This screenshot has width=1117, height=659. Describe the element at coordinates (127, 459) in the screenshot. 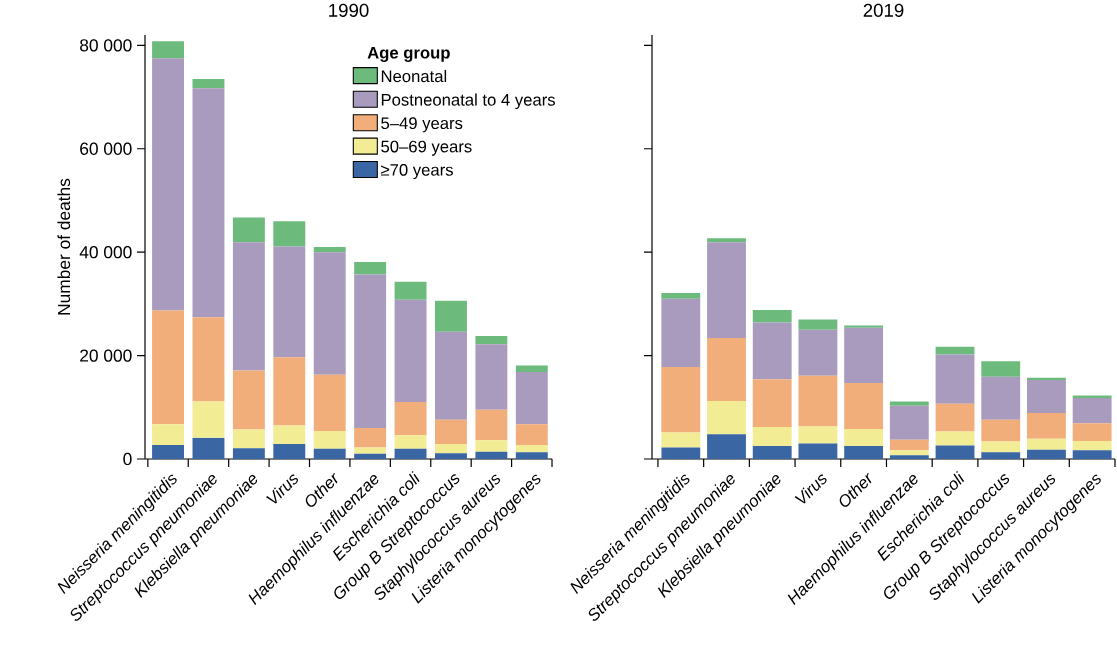

I see `y-tick-label: 0` at that location.